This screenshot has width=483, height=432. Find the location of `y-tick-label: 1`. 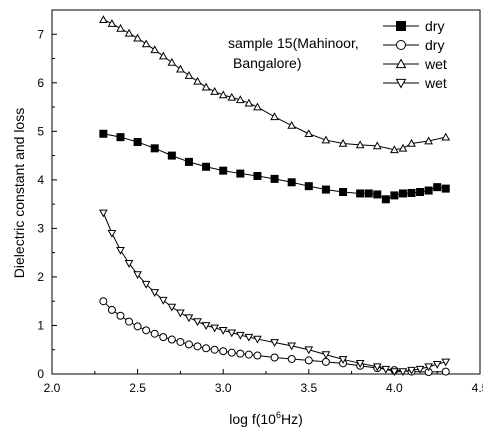

y-tick-label: 1 is located at coordinates (40, 325).